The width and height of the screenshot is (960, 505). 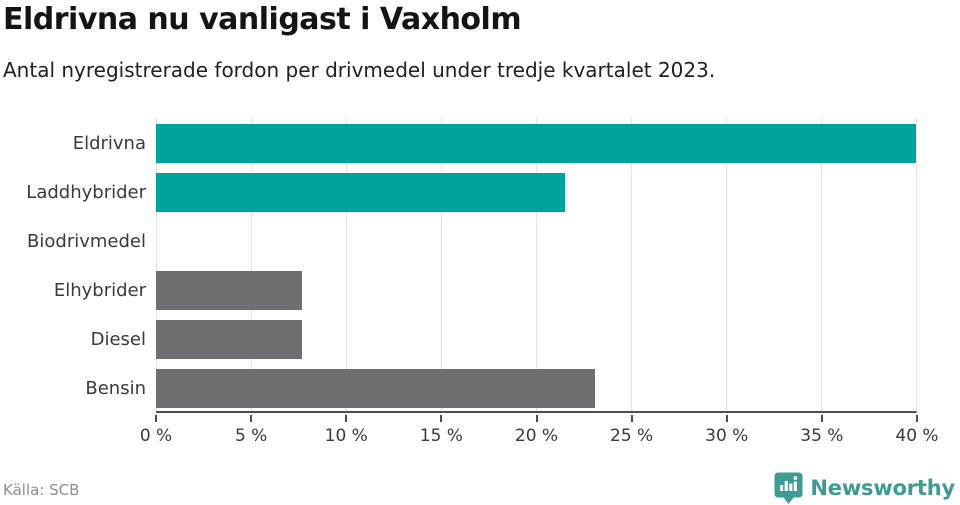 What do you see at coordinates (788, 488) in the screenshot?
I see `newsworthy-bar-chart-speech-bubble-icon` at bounding box center [788, 488].